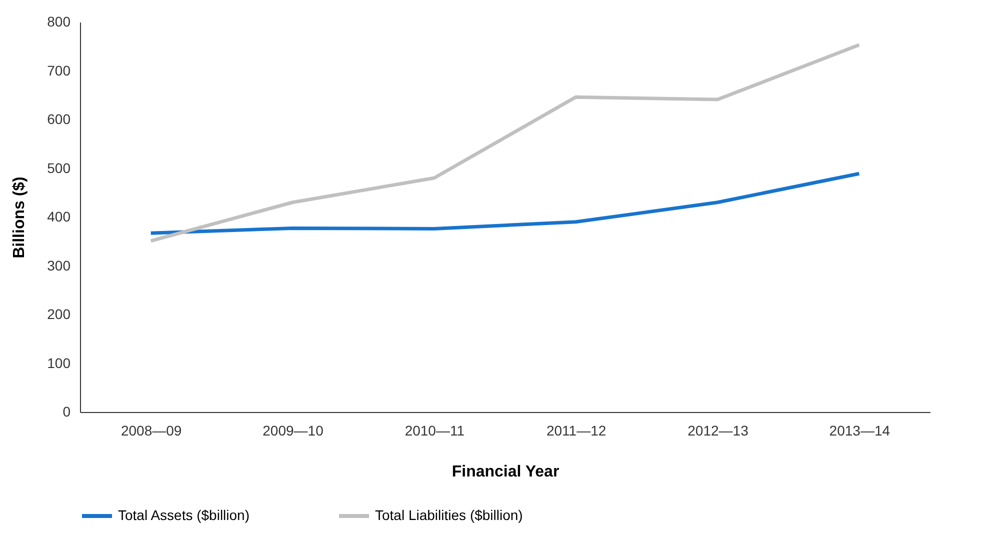 This screenshot has width=986, height=537. Describe the element at coordinates (59, 22) in the screenshot. I see `y-tick-label: 800` at that location.